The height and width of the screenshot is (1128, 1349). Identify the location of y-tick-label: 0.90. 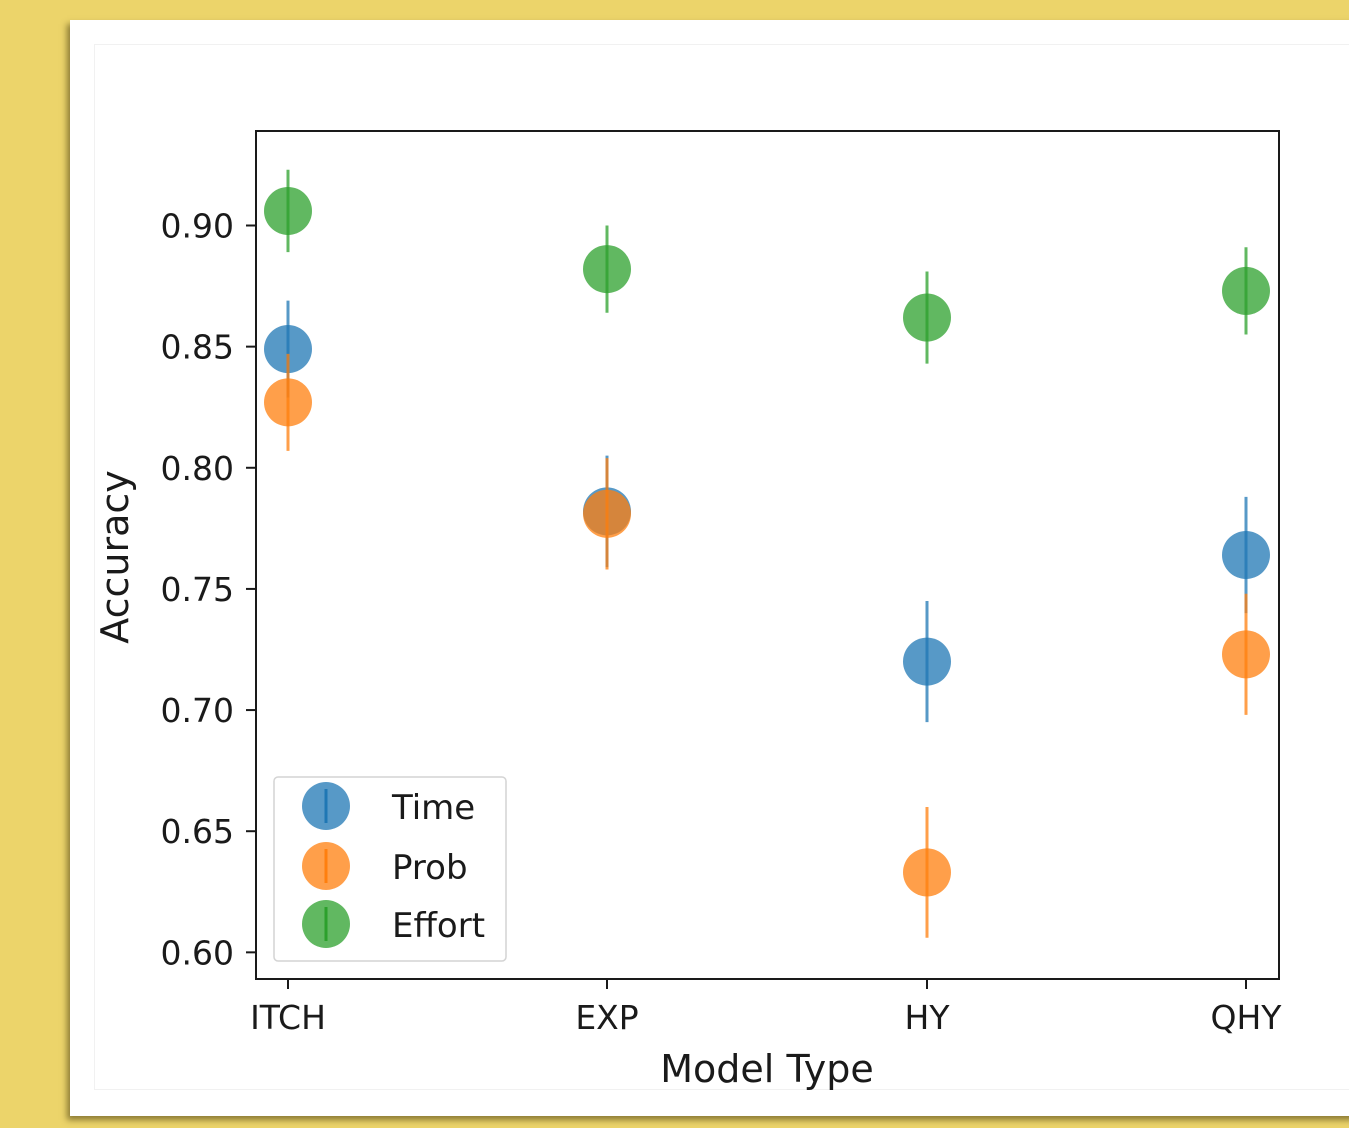
(197, 225).